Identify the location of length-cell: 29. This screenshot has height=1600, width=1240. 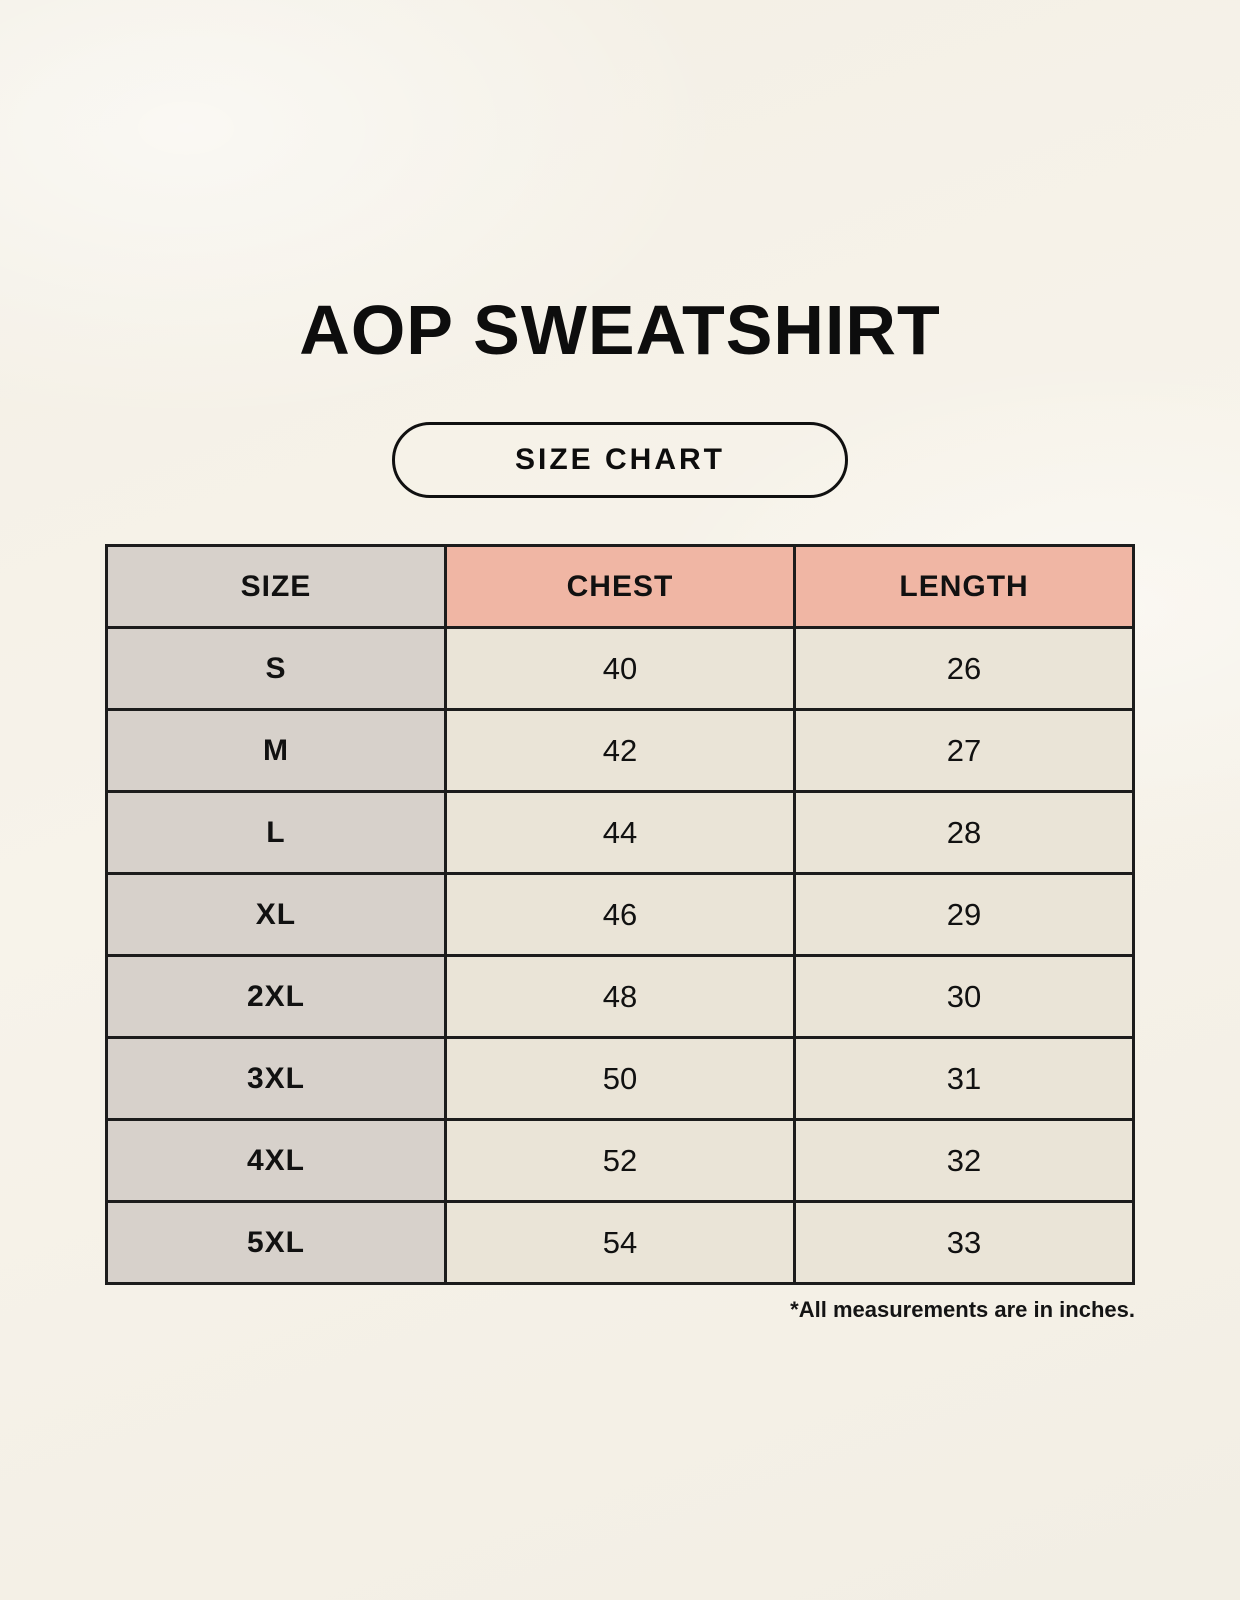
(964, 914).